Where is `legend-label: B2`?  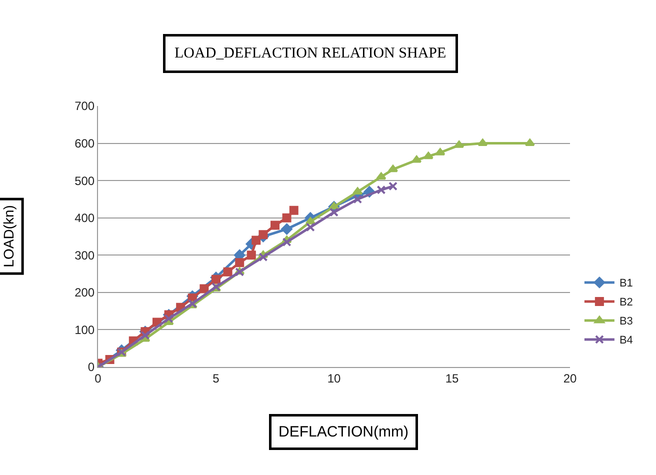 legend-label: B2 is located at coordinates (626, 302).